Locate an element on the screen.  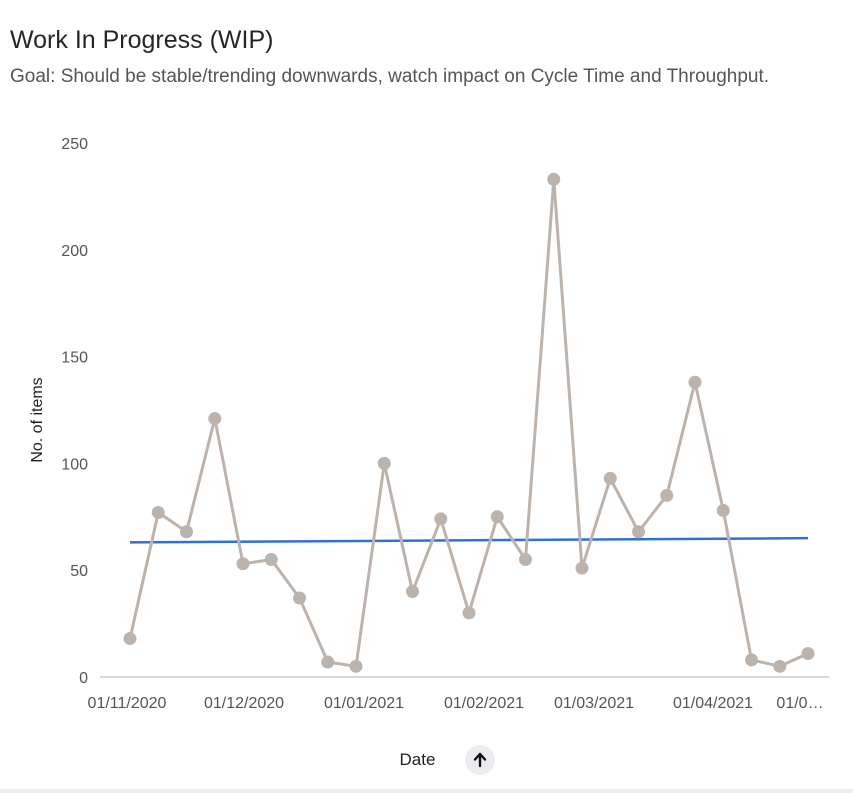
y-tick-label: 50 is located at coordinates (79, 571).